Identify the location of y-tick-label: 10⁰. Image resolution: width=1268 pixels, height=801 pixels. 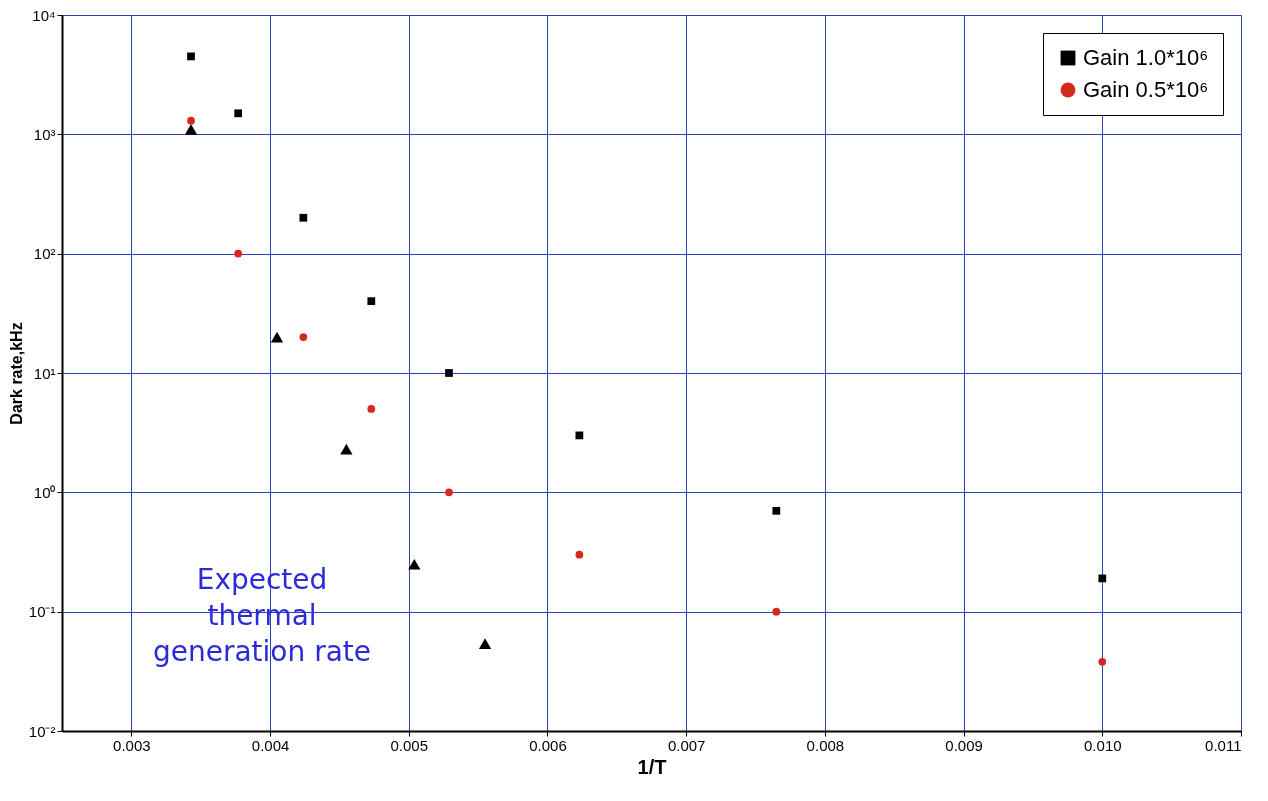
(44, 492).